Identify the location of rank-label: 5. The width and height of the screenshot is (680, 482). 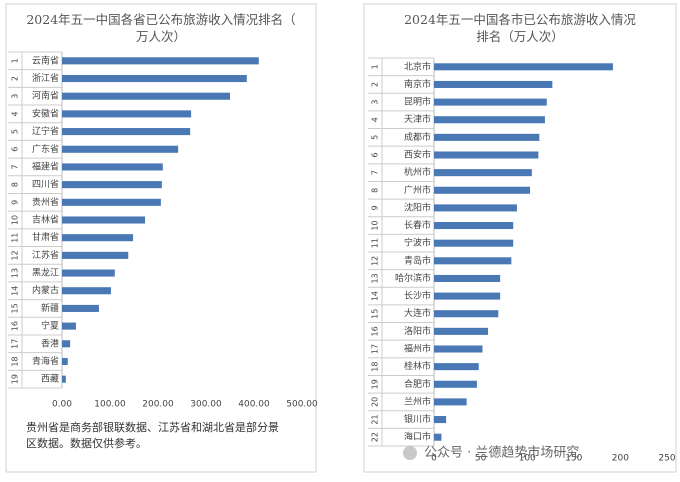
(375, 137).